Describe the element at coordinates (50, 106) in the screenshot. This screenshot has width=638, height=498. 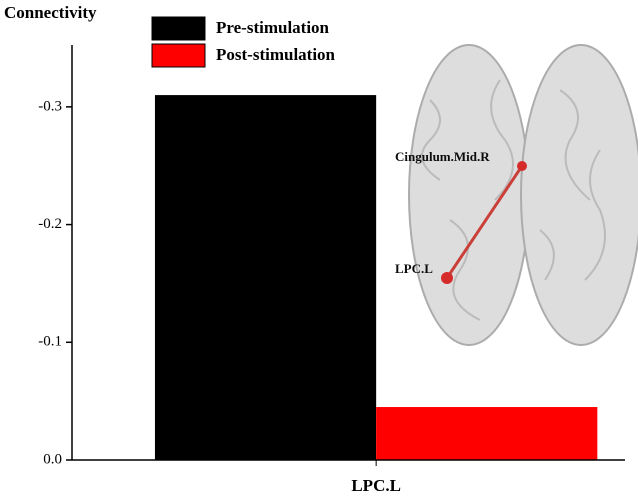
I see `y-tick-label: -0.3` at that location.